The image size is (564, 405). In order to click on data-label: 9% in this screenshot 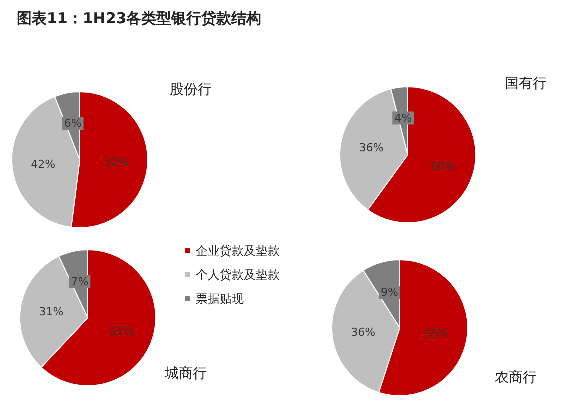, I will do `click(389, 292)`.